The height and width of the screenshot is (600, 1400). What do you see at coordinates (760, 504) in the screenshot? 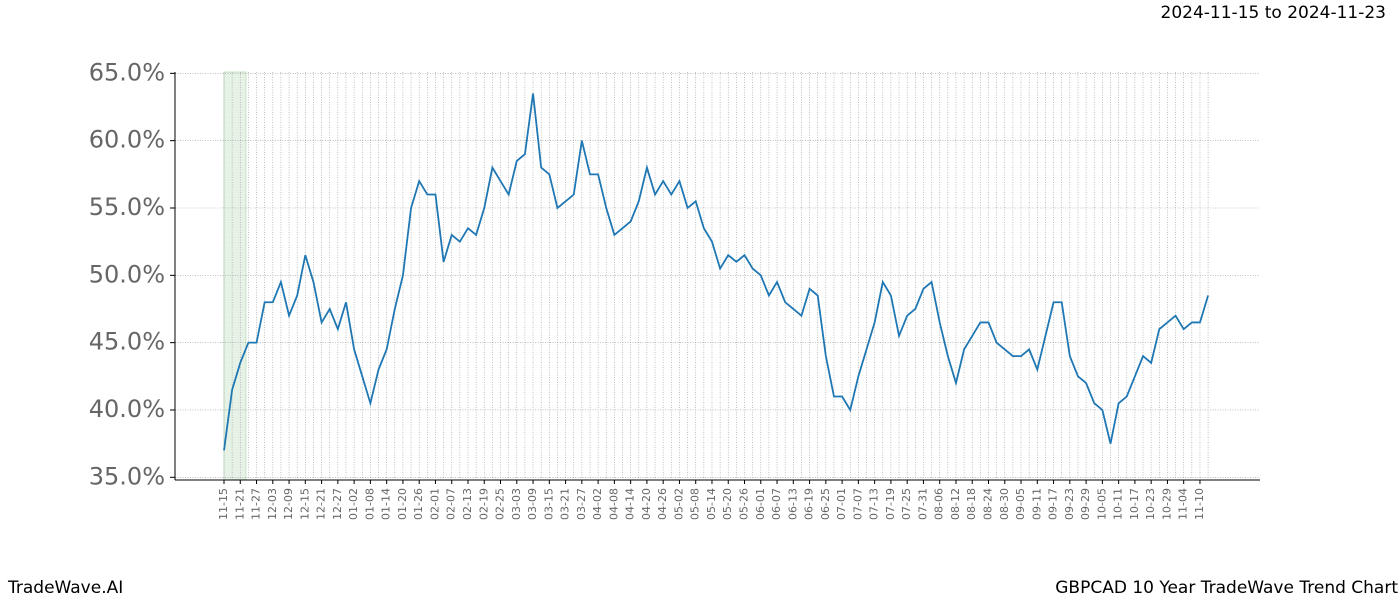
I see `x-tick-label: 06-01` at bounding box center [760, 504].